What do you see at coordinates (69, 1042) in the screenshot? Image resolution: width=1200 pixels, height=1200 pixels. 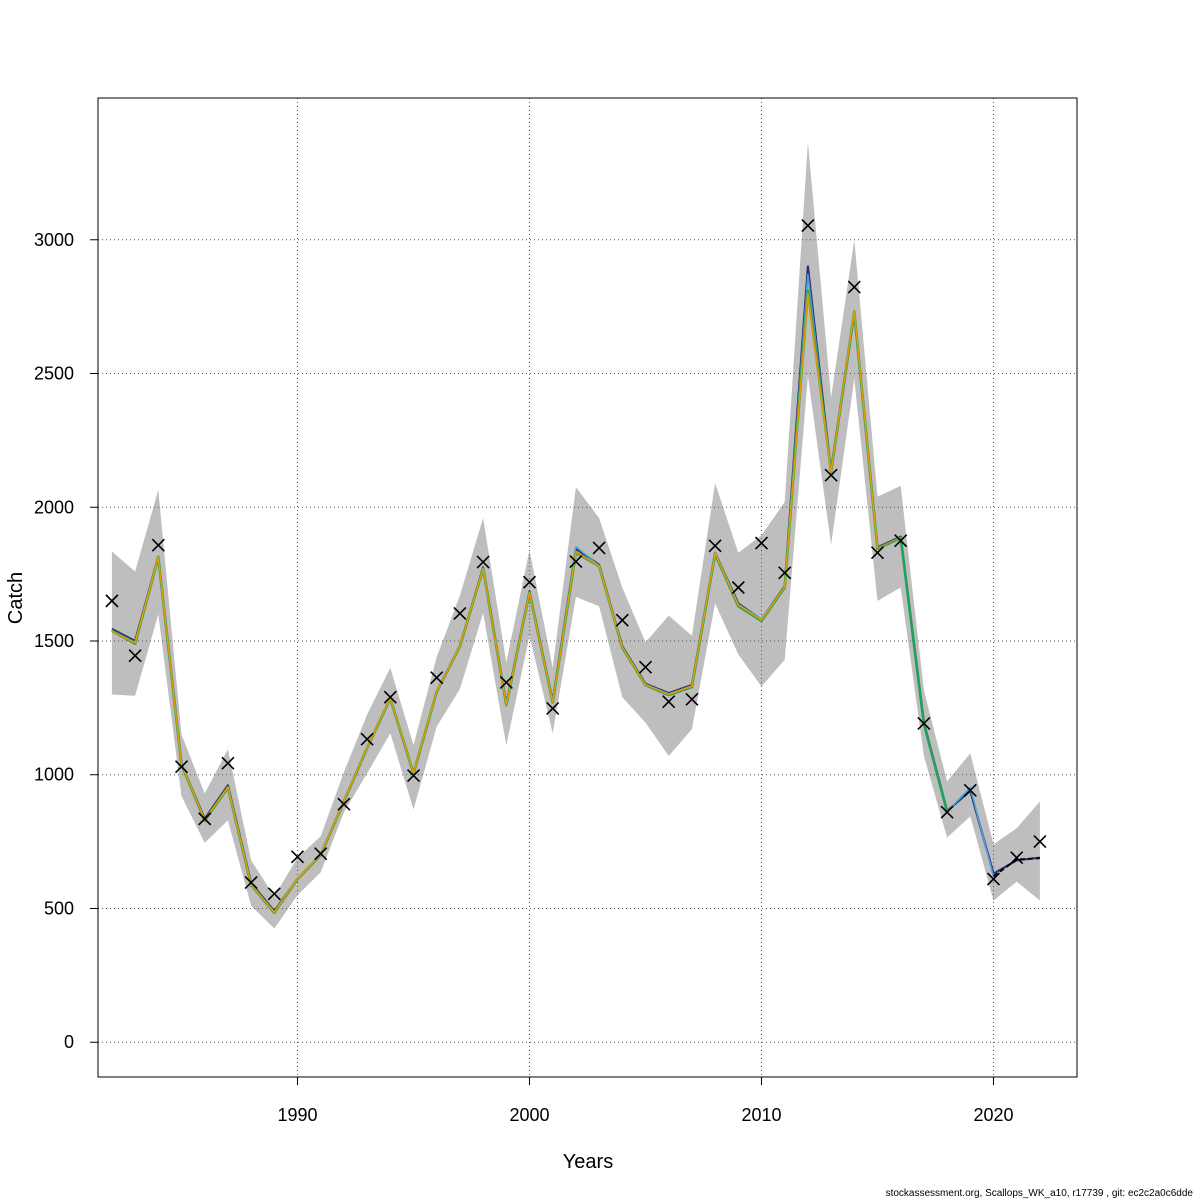 I see `y-tick-label: 0` at bounding box center [69, 1042].